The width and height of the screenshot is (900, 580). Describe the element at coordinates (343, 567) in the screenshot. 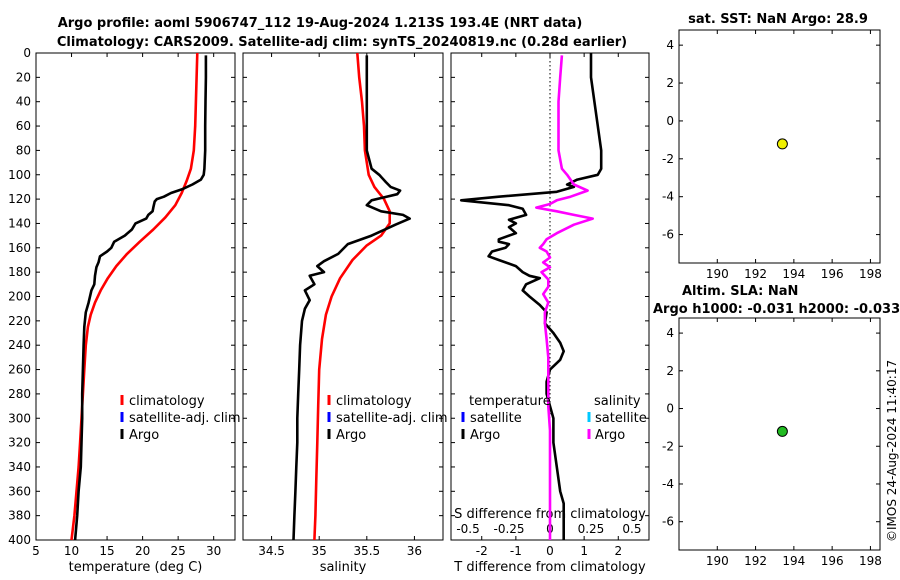

I see `x-axis-label: salinity` at that location.